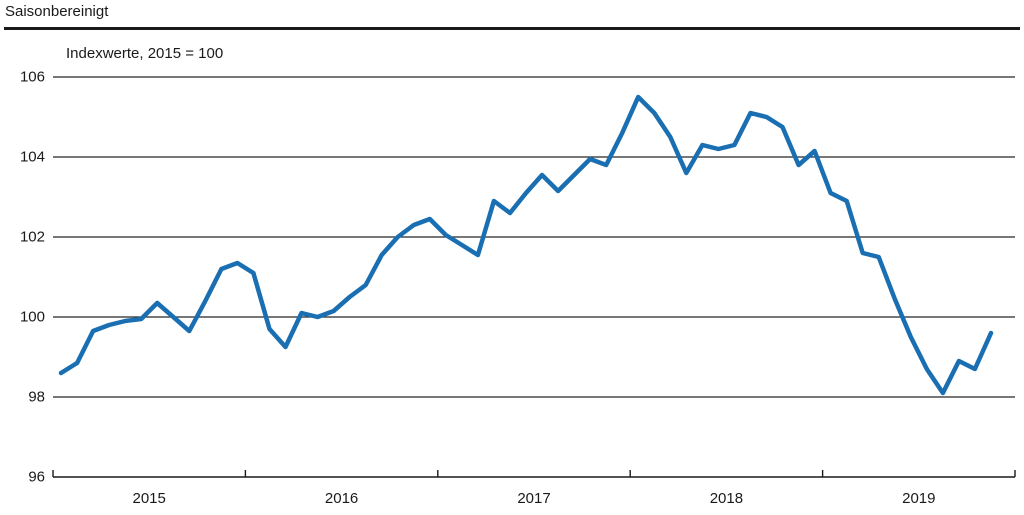 The width and height of the screenshot is (1024, 515). What do you see at coordinates (36, 477) in the screenshot?
I see `y-axis-label: 96` at bounding box center [36, 477].